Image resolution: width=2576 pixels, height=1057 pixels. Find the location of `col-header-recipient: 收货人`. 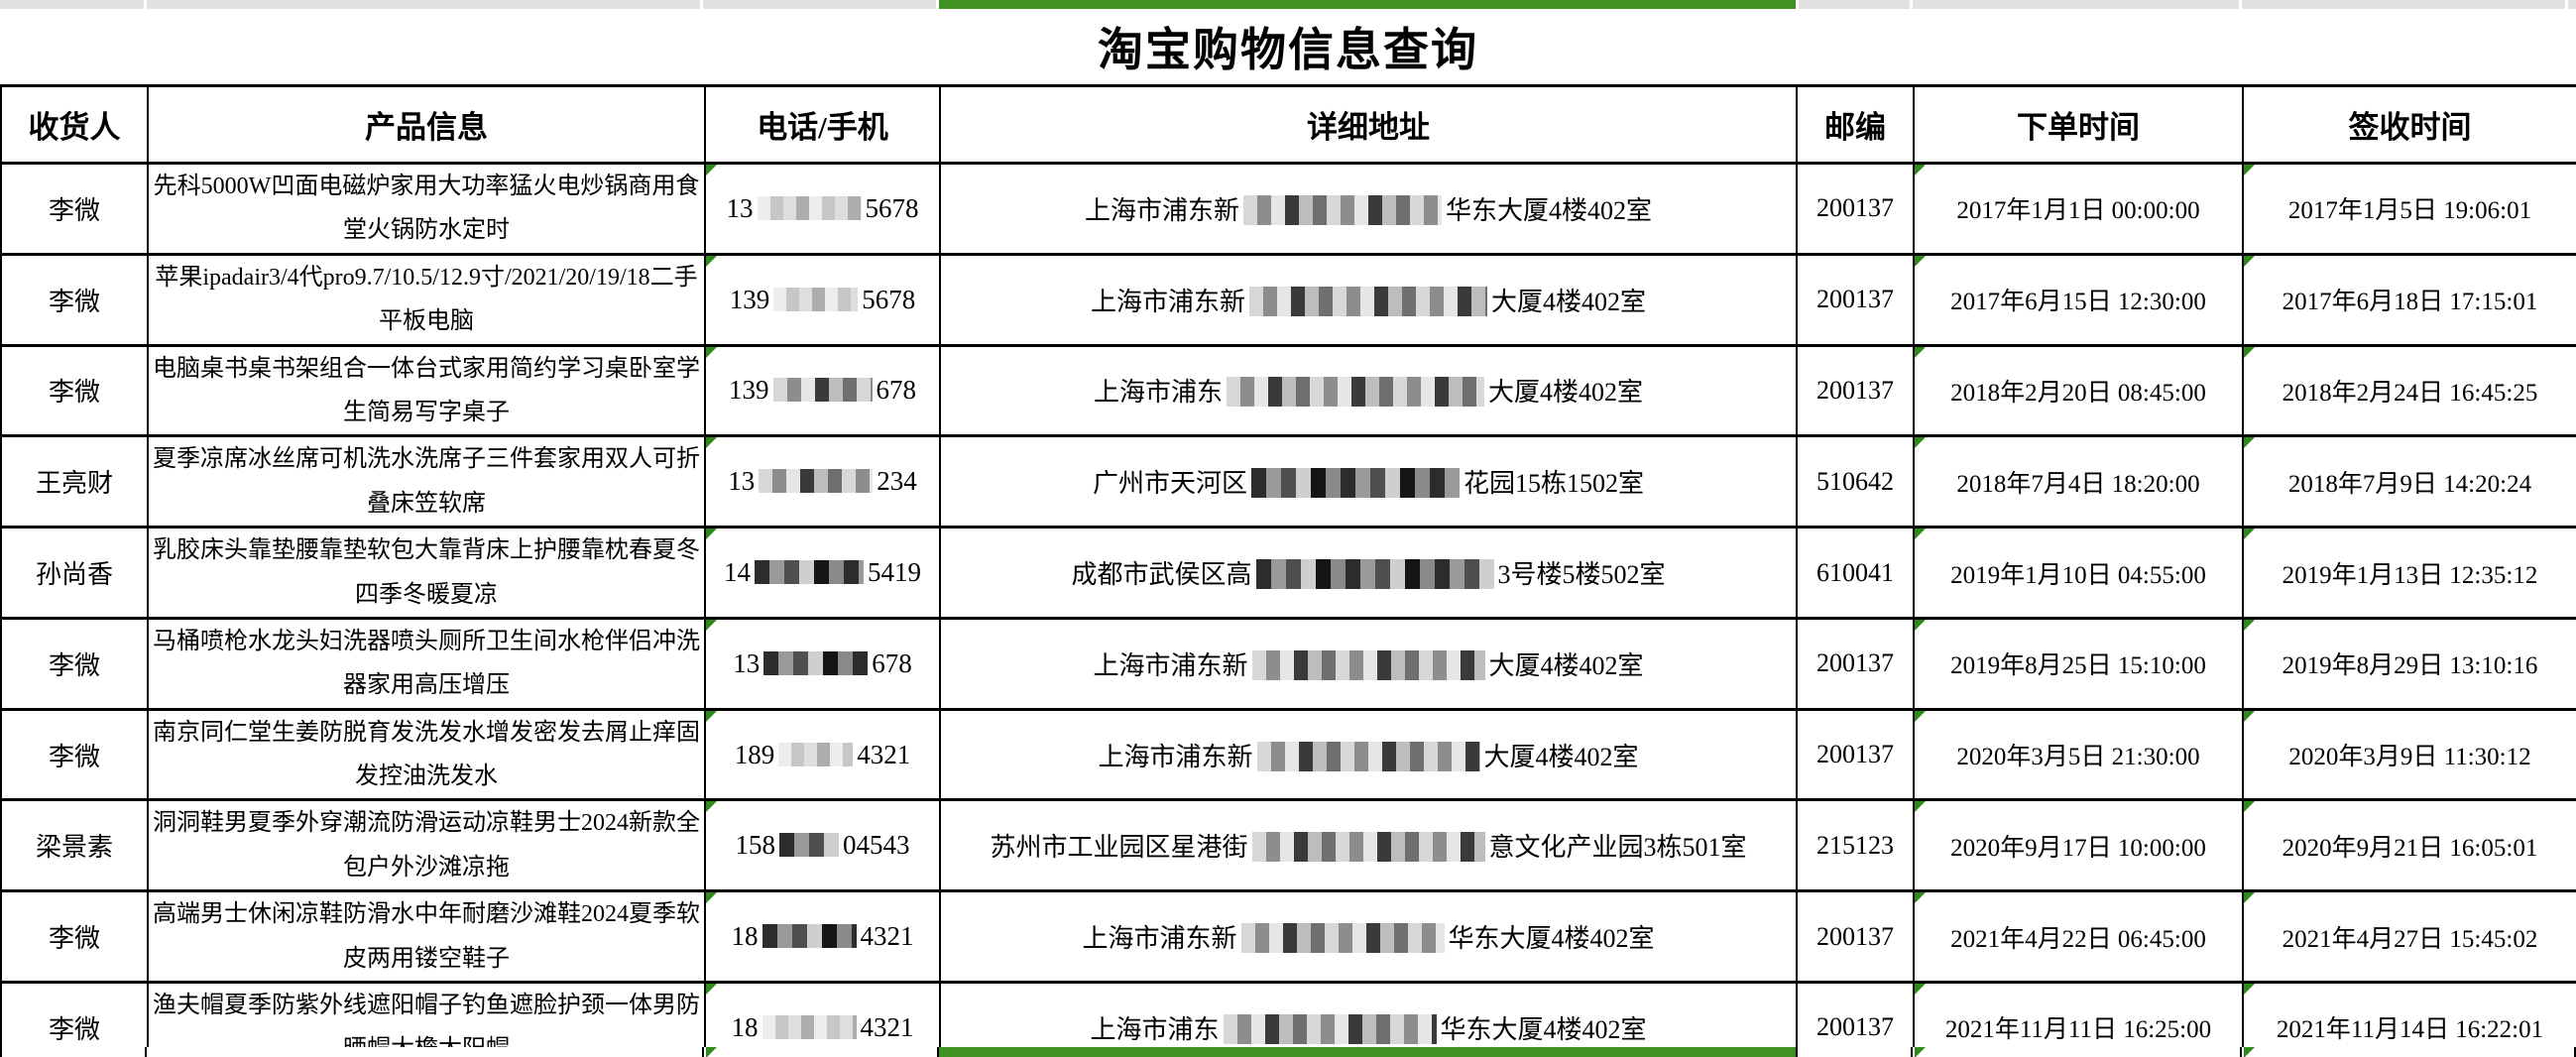

col-header-recipient: 收货人 is located at coordinates (75, 124).